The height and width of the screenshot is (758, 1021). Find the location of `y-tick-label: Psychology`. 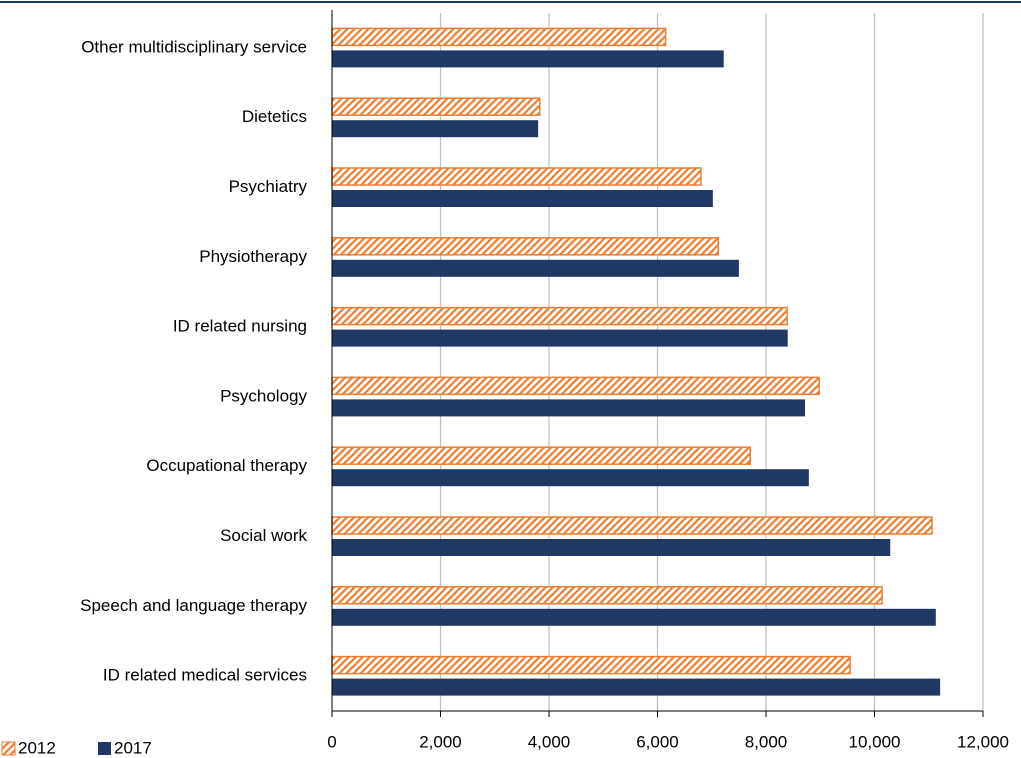

y-tick-label: Psychology is located at coordinates (263, 395).